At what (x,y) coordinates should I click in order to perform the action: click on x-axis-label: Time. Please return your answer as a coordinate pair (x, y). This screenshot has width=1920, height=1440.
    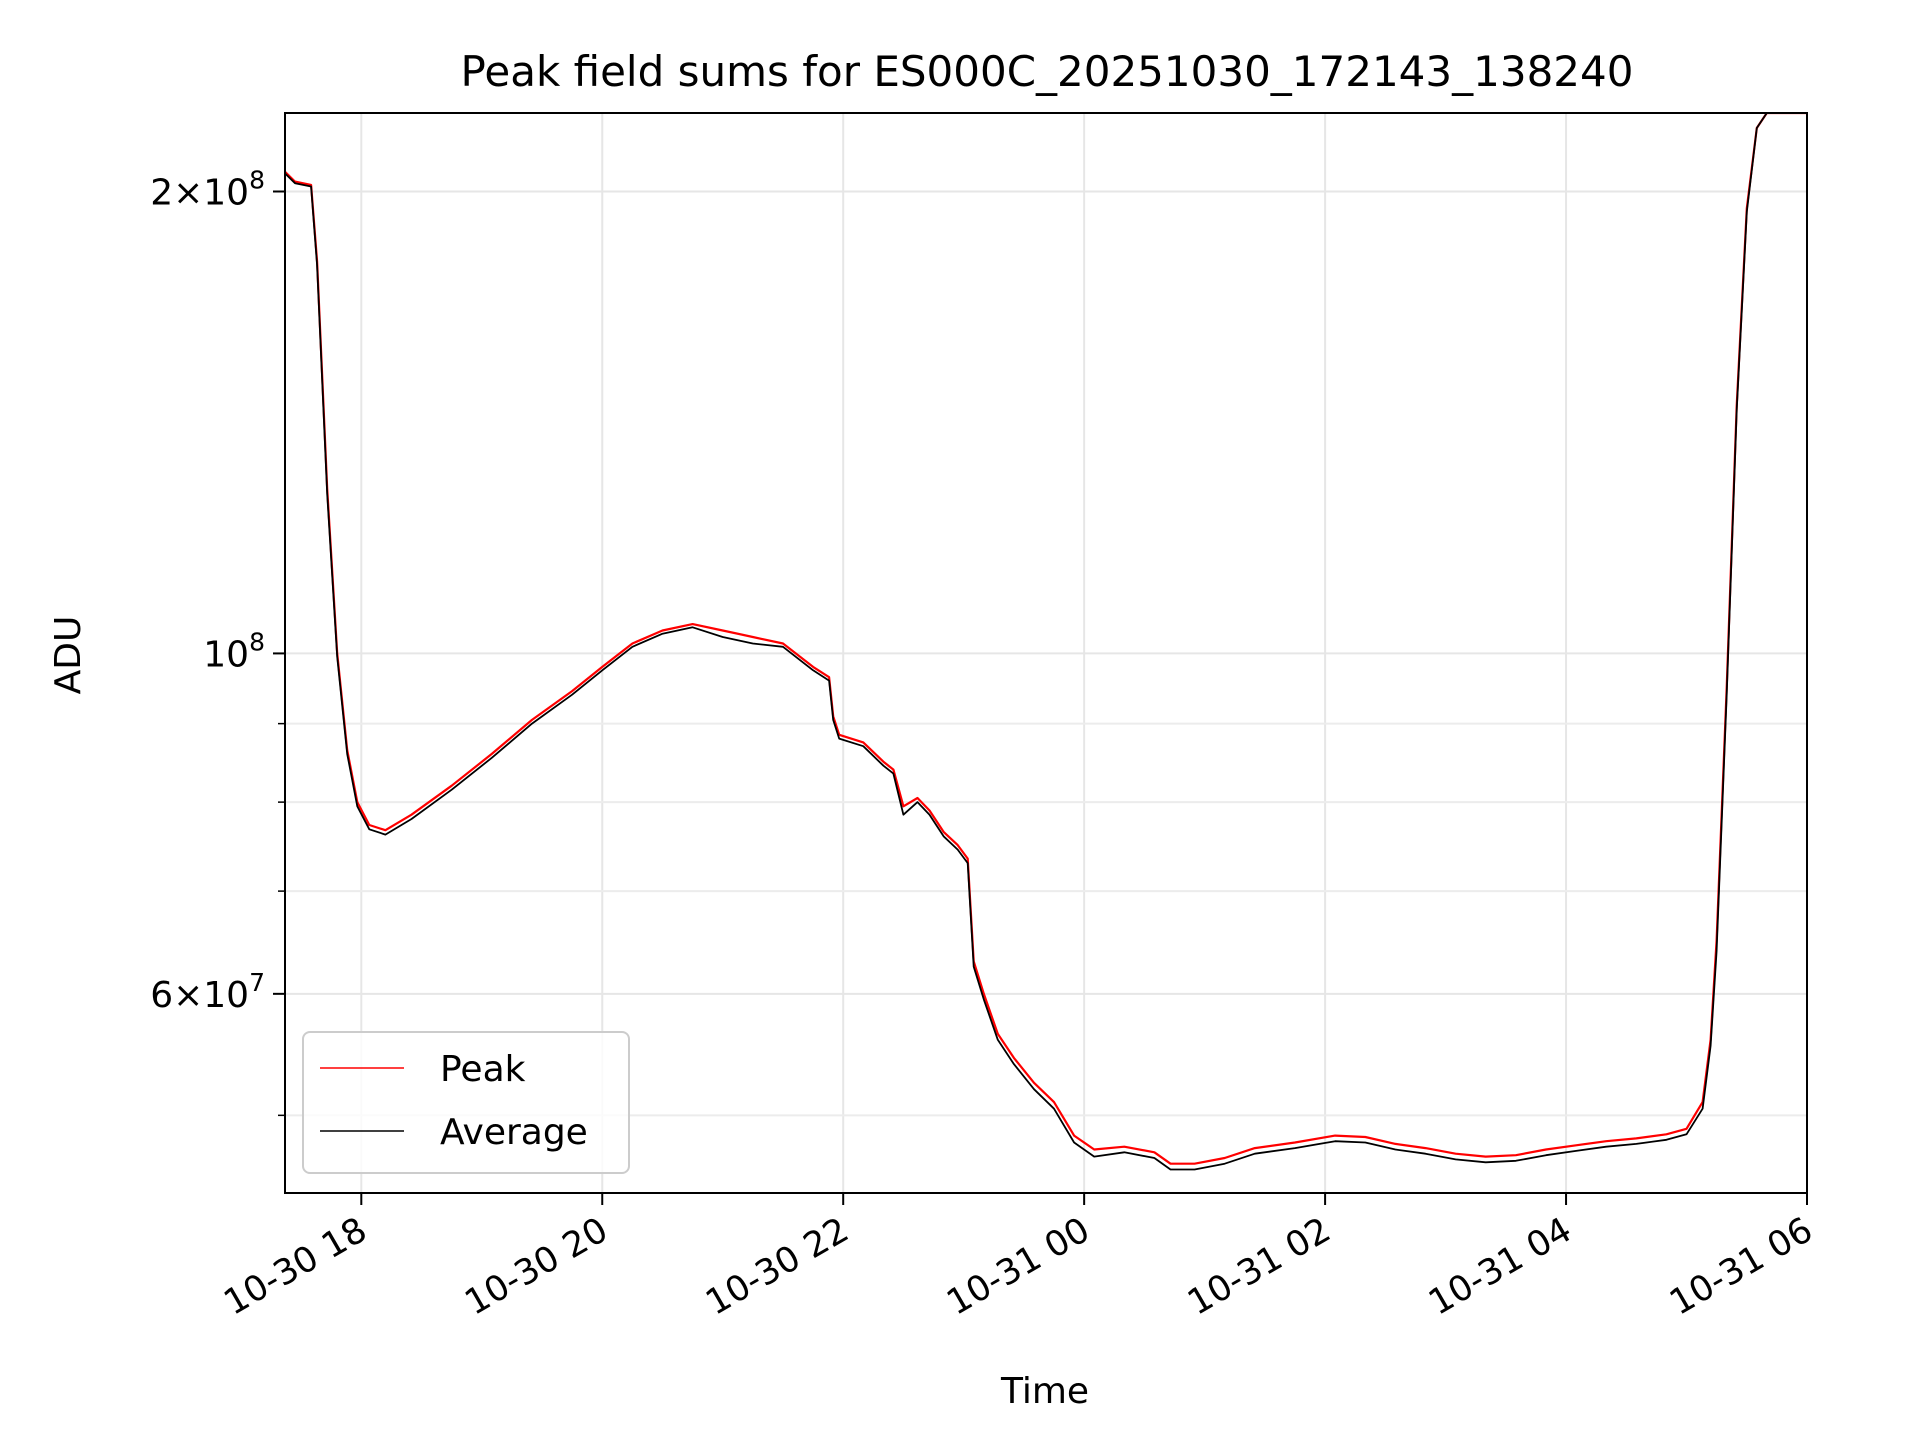
    Looking at the image, I should click on (1044, 1391).